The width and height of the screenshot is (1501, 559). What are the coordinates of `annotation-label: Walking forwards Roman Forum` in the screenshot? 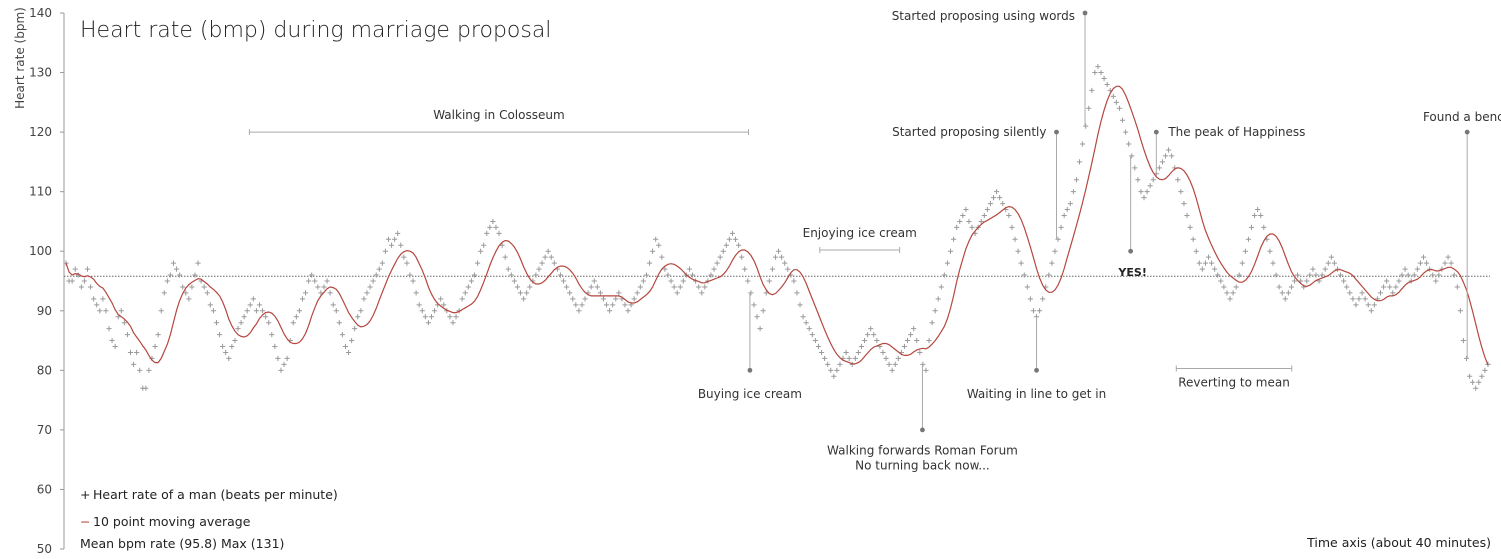 It's located at (922, 451).